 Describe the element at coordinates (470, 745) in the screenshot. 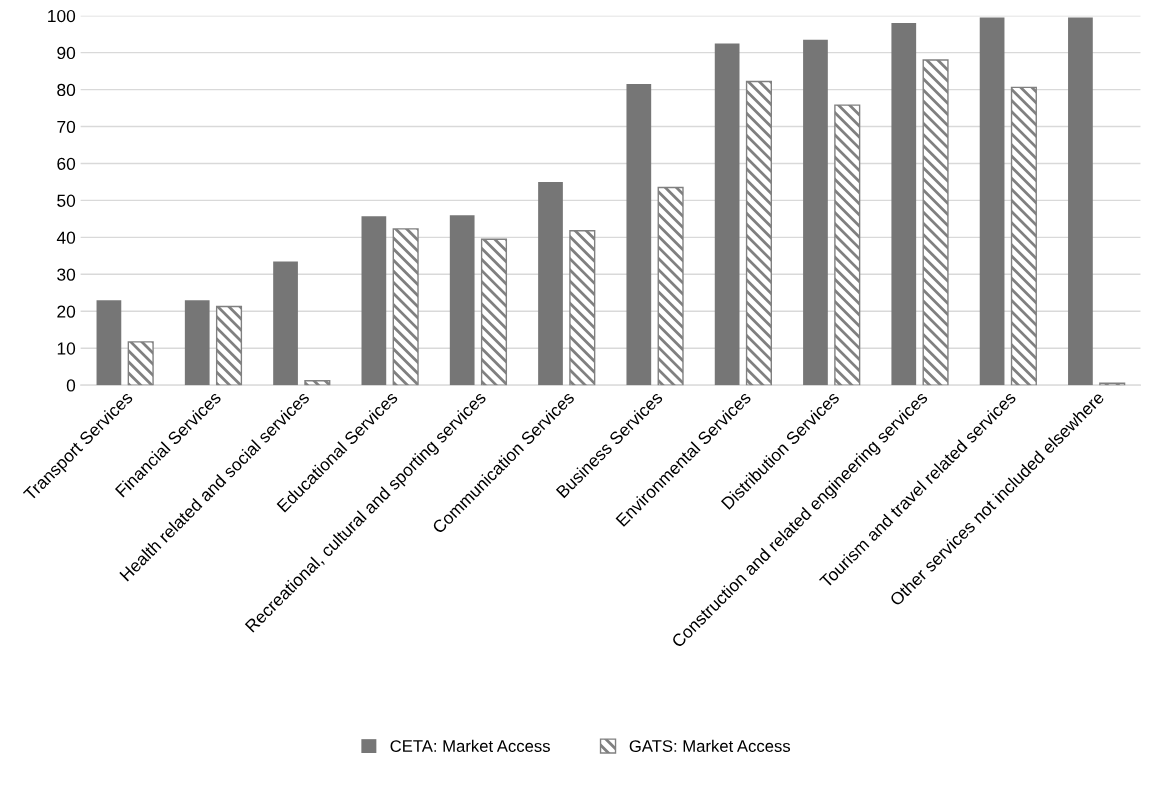

I see `legend-label: CETA: Market Access` at that location.